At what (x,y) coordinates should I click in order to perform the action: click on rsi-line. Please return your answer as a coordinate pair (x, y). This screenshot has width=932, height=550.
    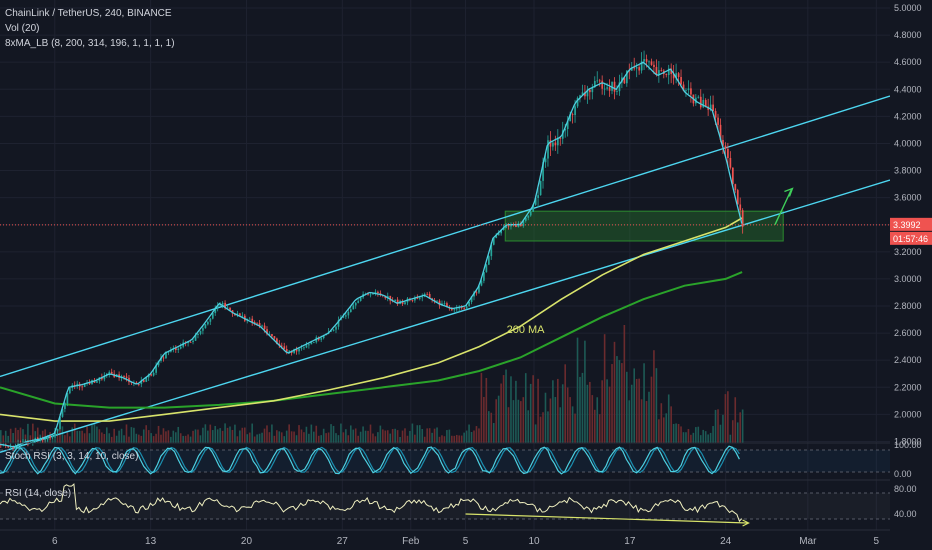
    Looking at the image, I should click on (371, 503).